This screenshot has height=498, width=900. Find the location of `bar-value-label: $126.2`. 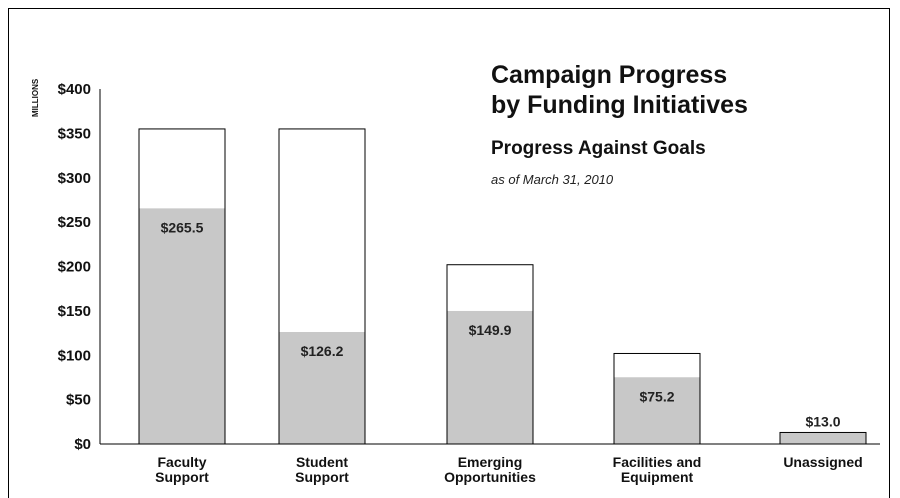

bar-value-label: $126.2 is located at coordinates (322, 351).